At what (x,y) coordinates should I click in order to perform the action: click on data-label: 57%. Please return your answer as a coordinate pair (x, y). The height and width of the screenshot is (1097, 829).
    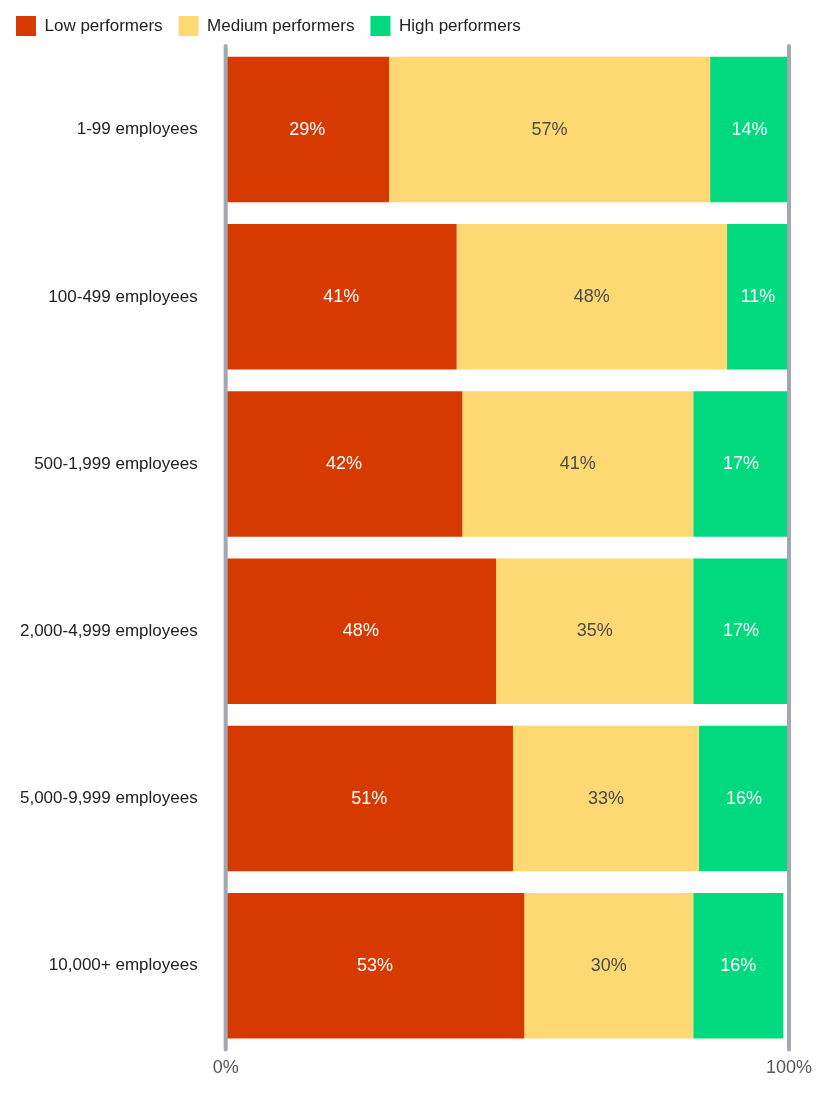
    Looking at the image, I should click on (549, 128).